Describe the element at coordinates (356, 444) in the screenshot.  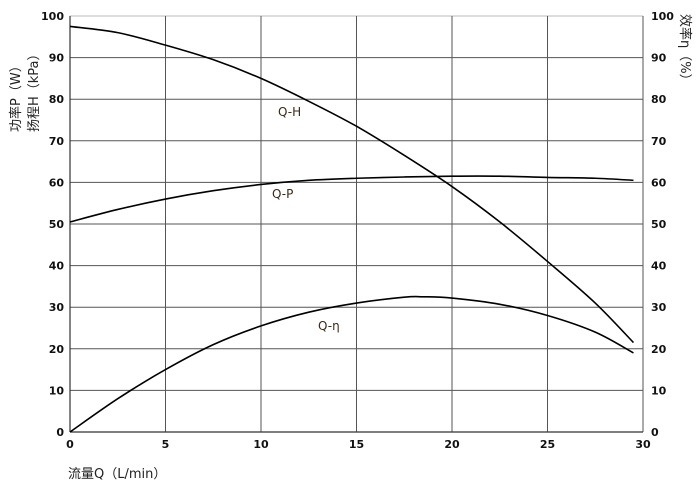
I see `x-tick-label: 15` at that location.